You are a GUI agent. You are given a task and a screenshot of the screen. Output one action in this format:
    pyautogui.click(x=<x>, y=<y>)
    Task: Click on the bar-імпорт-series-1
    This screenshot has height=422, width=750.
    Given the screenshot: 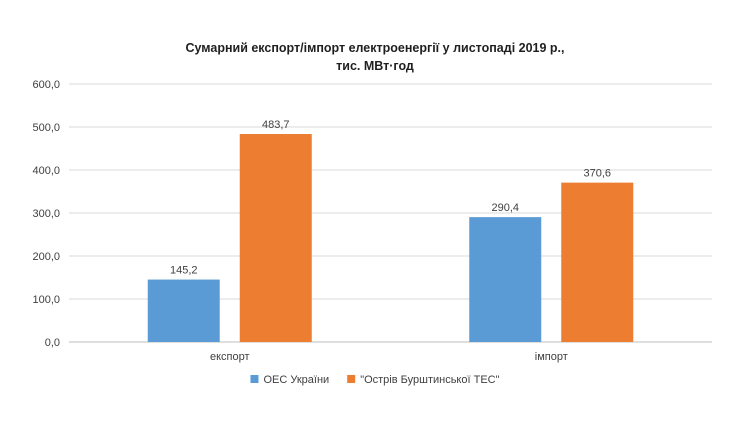 What is the action you would take?
    pyautogui.click(x=597, y=262)
    